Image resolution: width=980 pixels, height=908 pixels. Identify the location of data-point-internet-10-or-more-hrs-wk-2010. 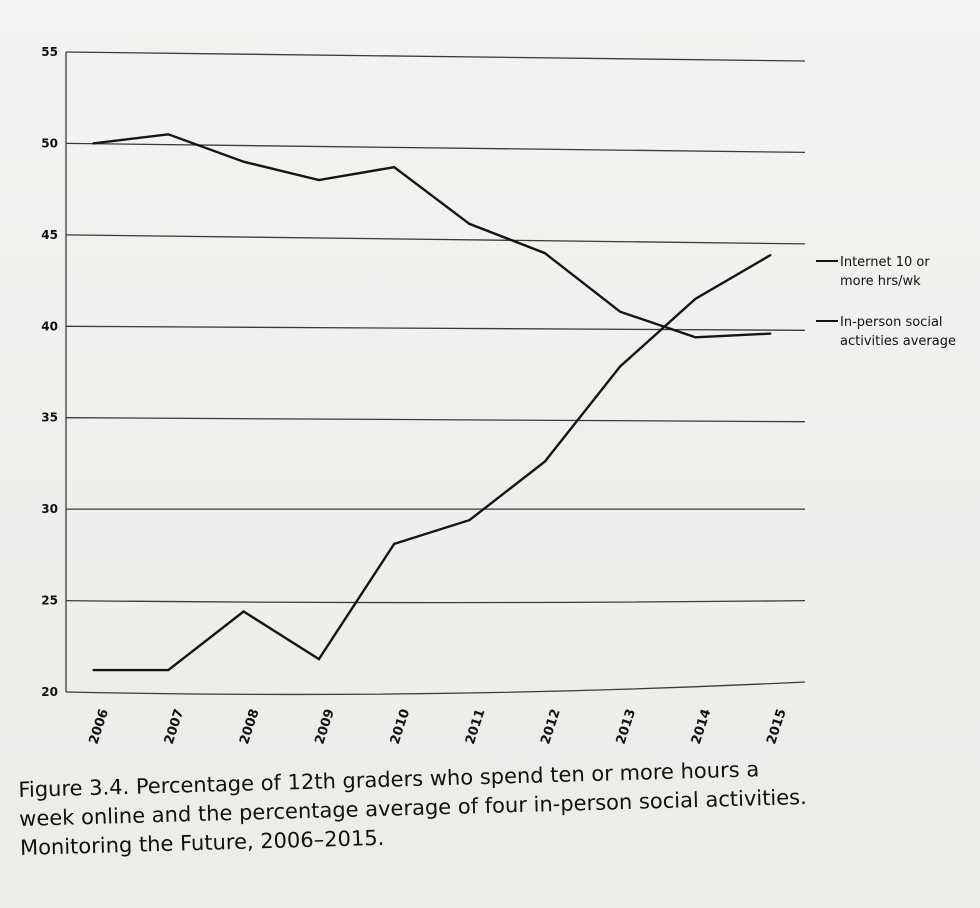
(394, 544).